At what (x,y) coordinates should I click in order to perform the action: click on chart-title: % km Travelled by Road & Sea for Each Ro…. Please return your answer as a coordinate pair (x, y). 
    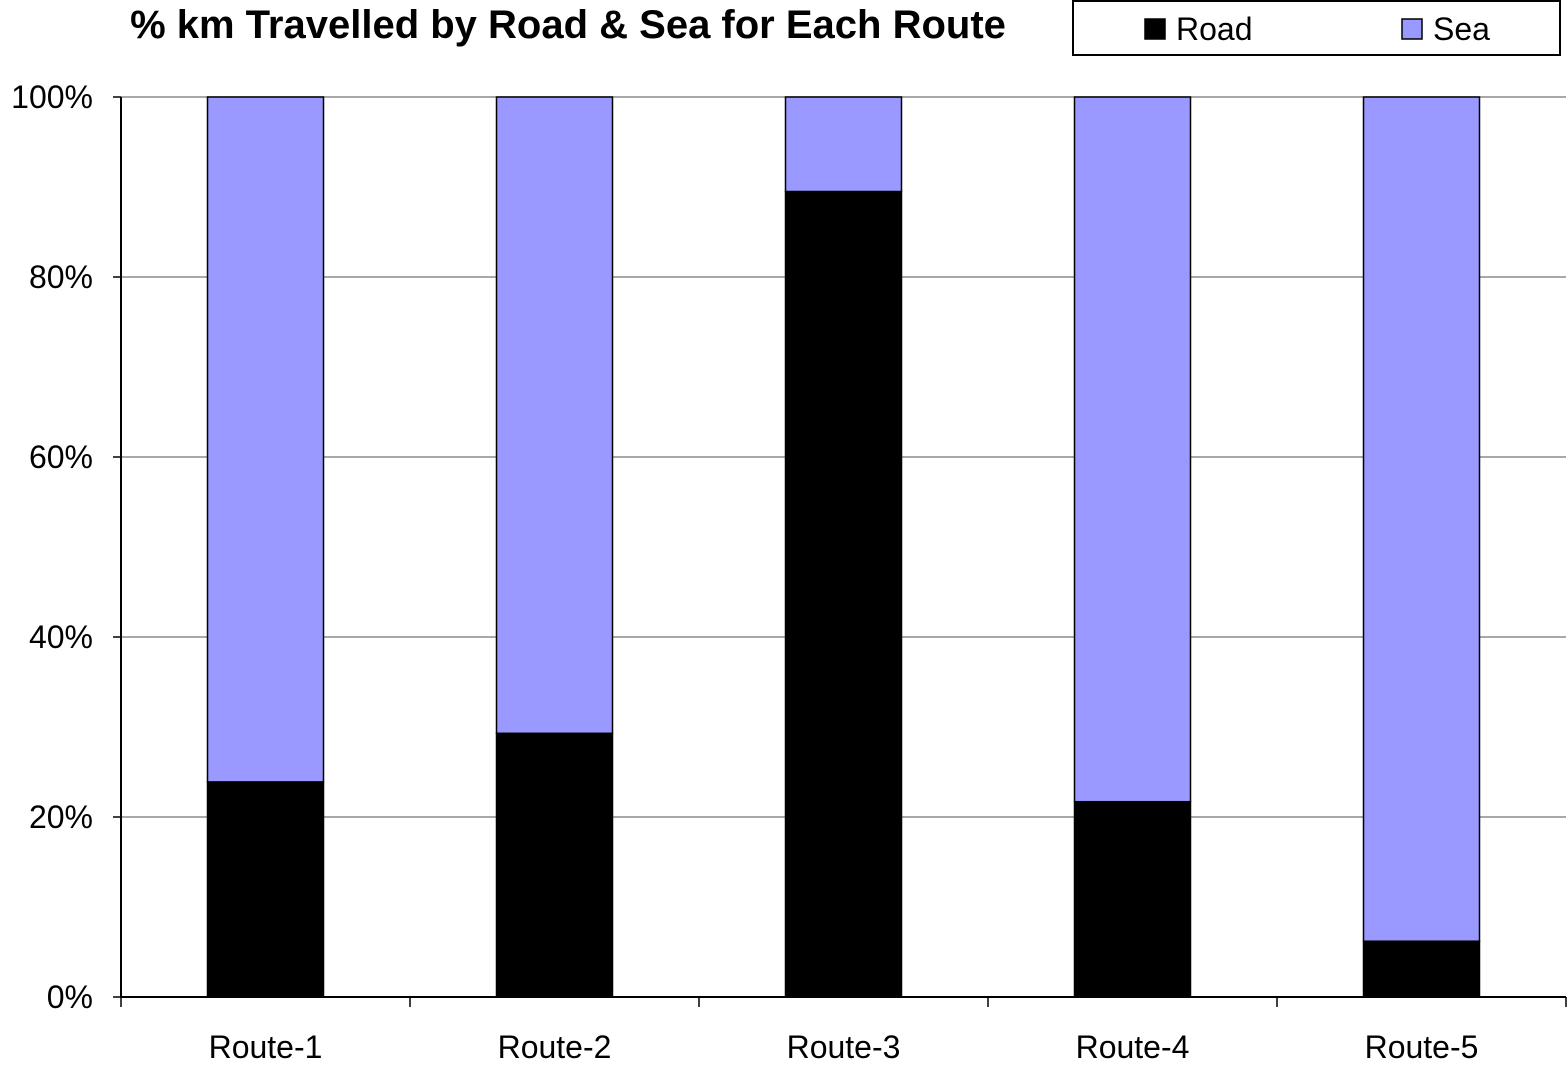
    Looking at the image, I should click on (568, 25).